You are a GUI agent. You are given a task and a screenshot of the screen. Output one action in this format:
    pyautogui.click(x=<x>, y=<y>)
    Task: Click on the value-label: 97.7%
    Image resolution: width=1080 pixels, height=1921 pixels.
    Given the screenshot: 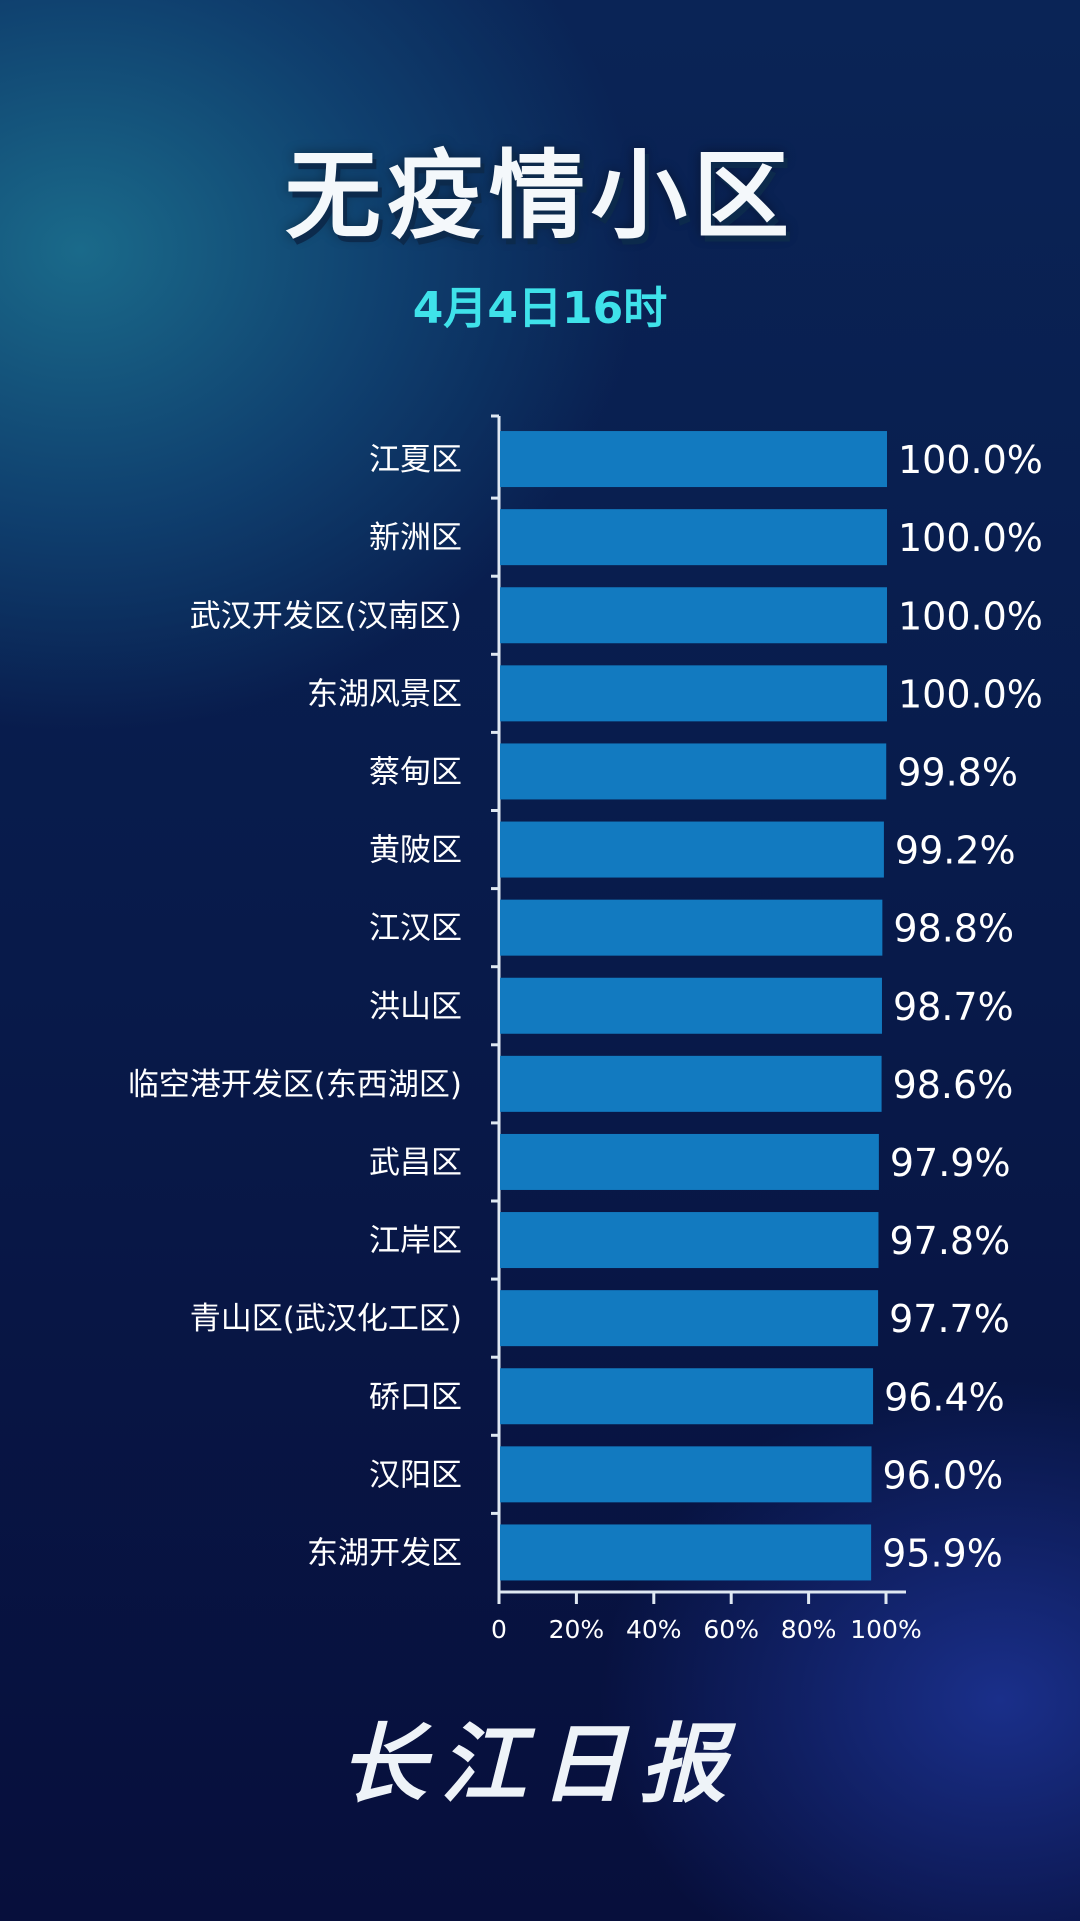 What is the action you would take?
    pyautogui.click(x=949, y=1319)
    